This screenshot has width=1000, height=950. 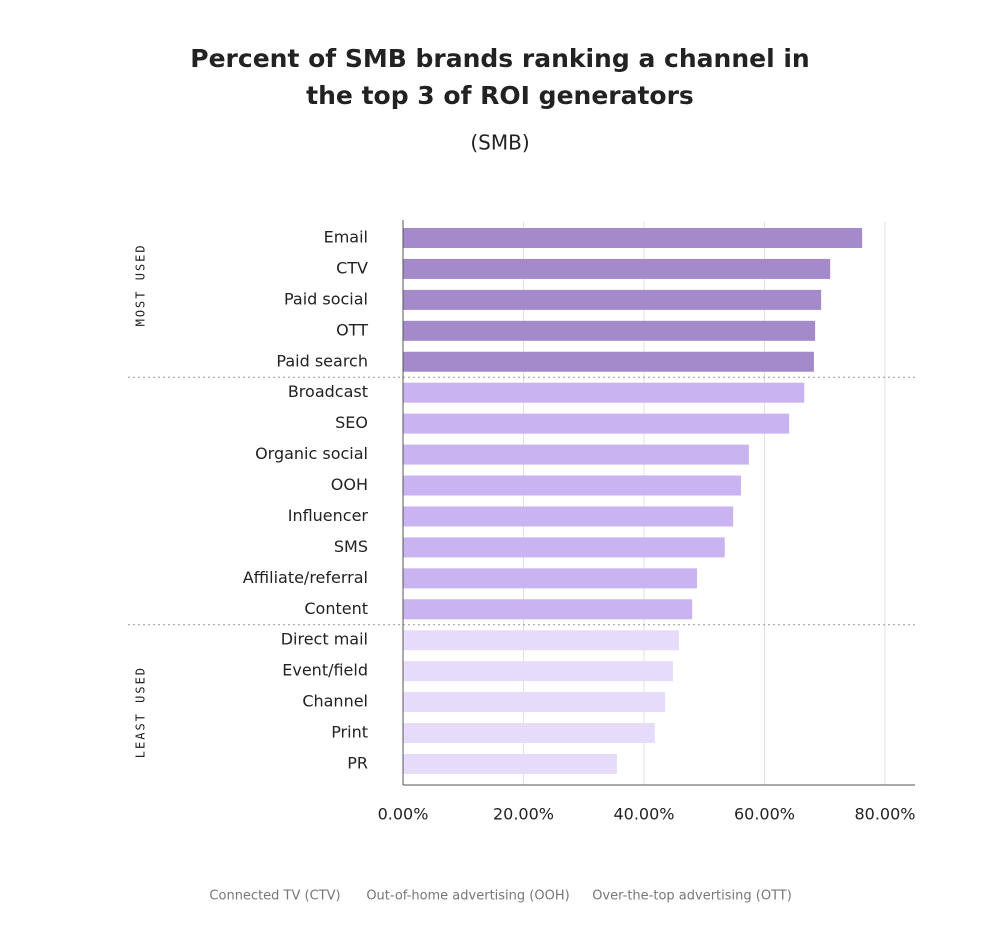 I want to click on chart-subtitle: (SMB), so click(x=499, y=143).